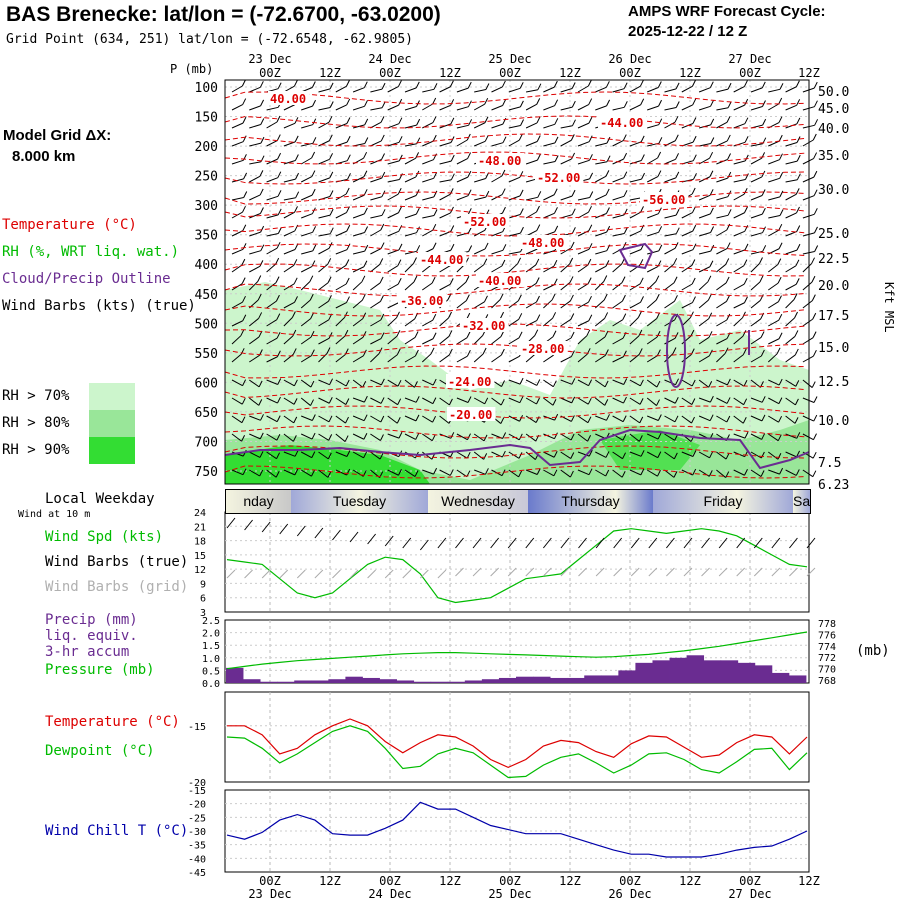 This screenshot has height=900, width=900. What do you see at coordinates (827, 681) in the screenshot?
I see `pressure-tick: 768` at bounding box center [827, 681].